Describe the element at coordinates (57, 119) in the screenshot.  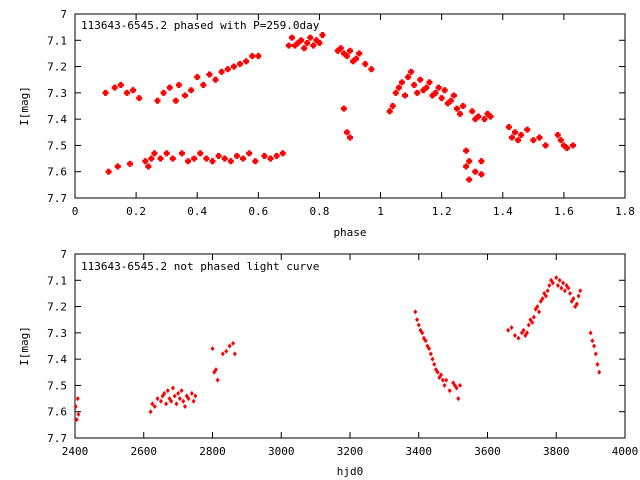
I see `chart1-y-tick-label: 7.4` at that location.